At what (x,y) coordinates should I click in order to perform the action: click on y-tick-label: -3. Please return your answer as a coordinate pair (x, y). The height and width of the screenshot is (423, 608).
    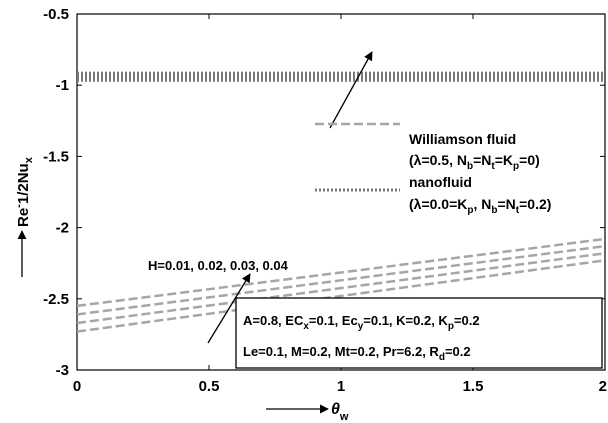
    Looking at the image, I should click on (62, 370).